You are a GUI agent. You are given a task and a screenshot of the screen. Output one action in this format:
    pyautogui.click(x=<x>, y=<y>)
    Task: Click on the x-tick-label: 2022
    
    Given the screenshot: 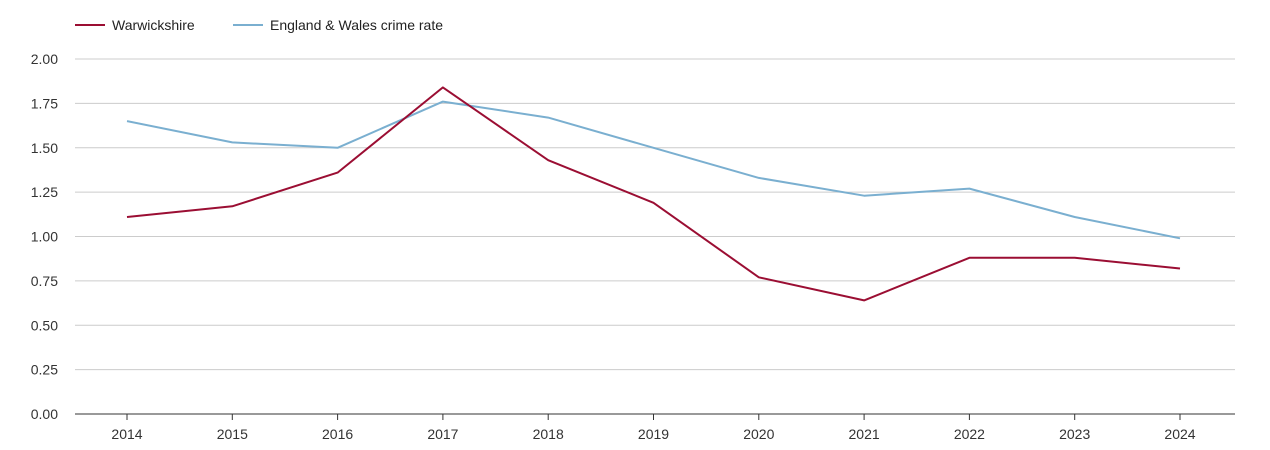 What is the action you would take?
    pyautogui.click(x=969, y=434)
    